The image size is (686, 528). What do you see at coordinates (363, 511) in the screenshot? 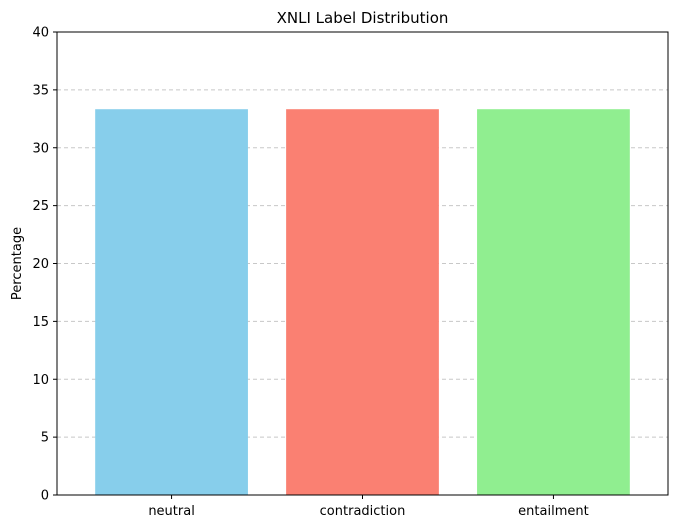
I see `x-tick-label: contradiction` at bounding box center [363, 511].